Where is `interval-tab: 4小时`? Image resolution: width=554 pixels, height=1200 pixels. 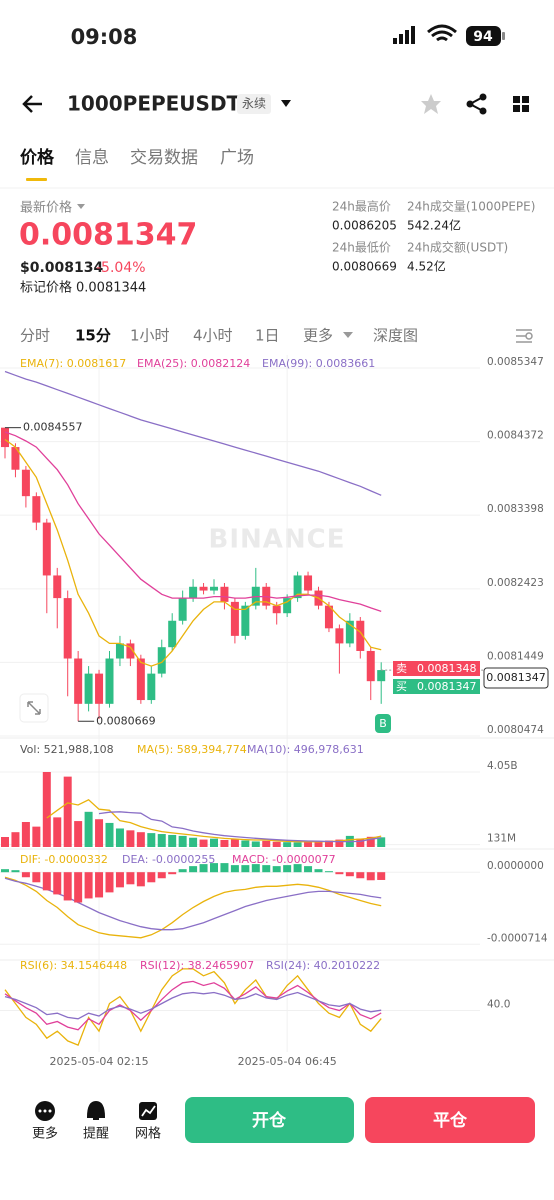
interval-tab: 4小时 is located at coordinates (213, 336).